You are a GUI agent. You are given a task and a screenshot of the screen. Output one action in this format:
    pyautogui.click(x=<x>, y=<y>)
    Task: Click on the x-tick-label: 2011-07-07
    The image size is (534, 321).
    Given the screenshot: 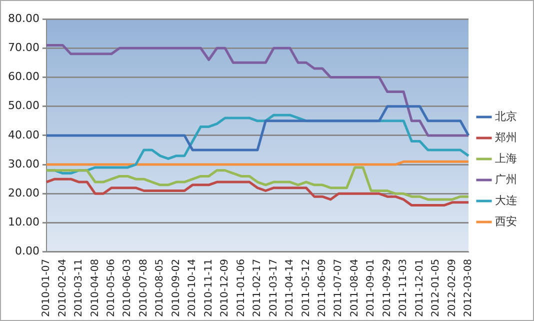 What is the action you would take?
    pyautogui.click(x=338, y=288)
    